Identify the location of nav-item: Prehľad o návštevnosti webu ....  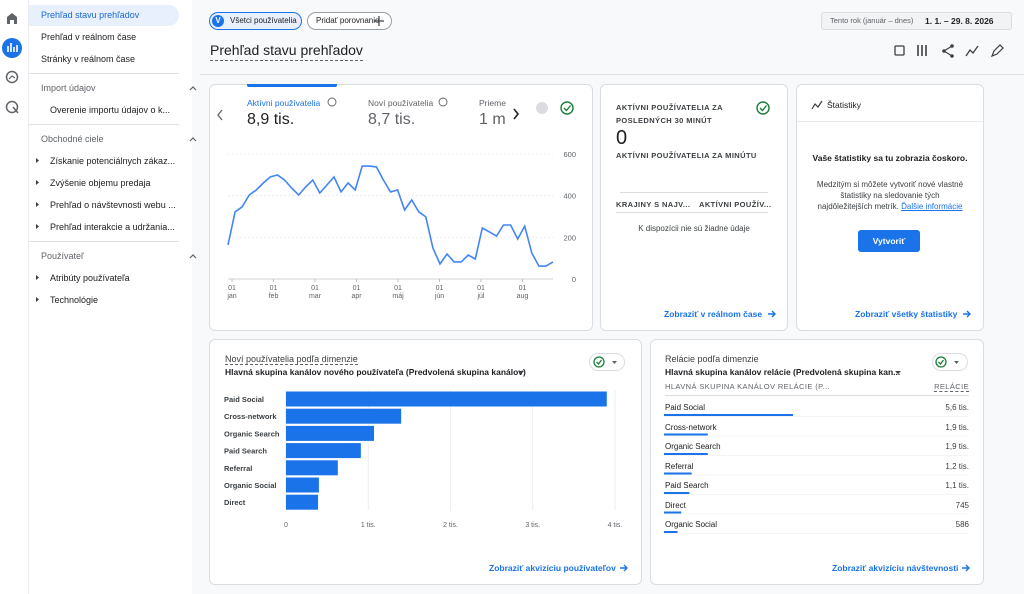
(113, 205).